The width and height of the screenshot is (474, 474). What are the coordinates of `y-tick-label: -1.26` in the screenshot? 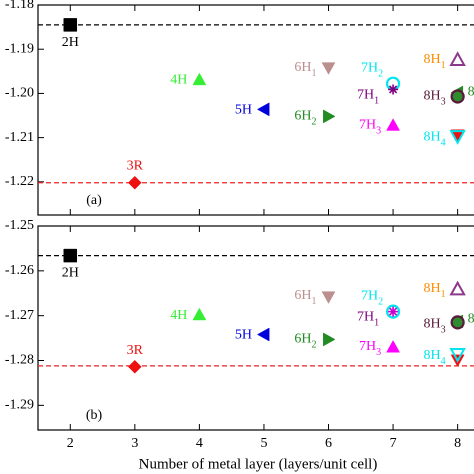 It's located at (19, 270).